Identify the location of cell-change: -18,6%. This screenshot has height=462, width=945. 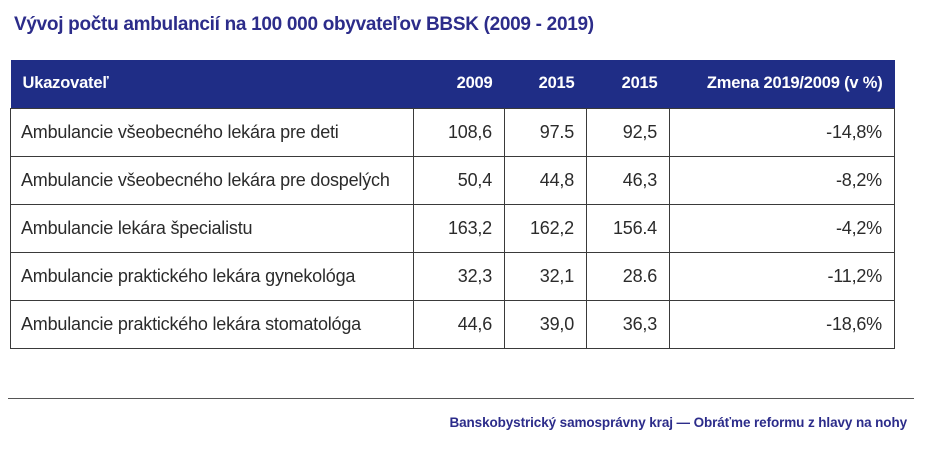
(782, 324).